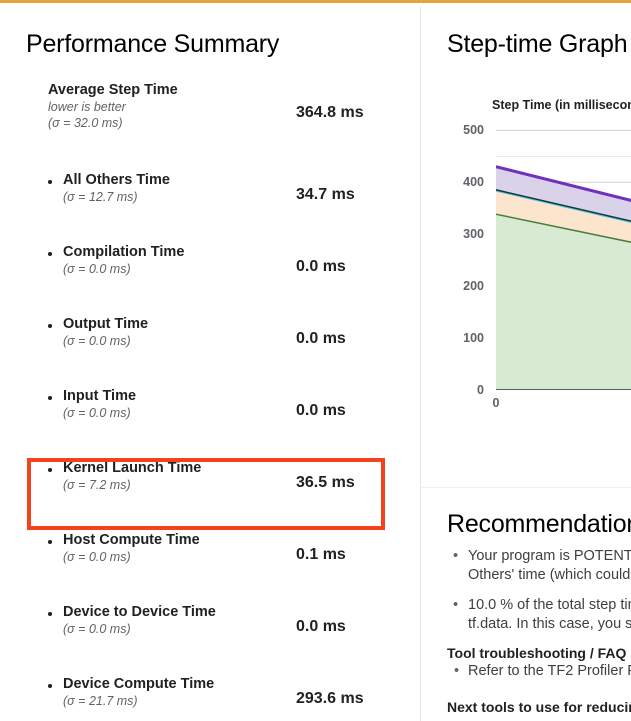  I want to click on x-axis-tick: 0, so click(496, 403).